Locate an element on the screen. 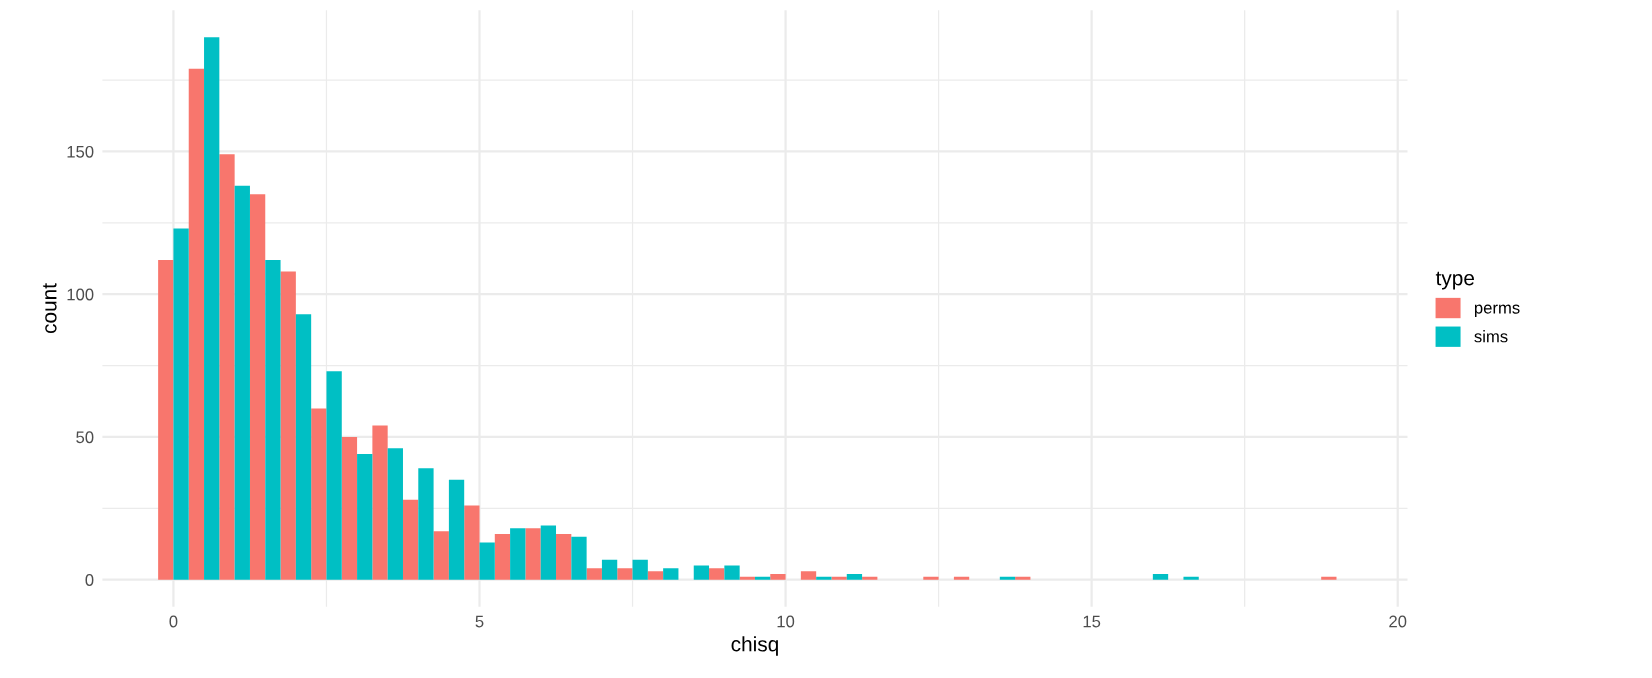 Image resolution: width=1652 pixels, height=678 pixels. x-tick-label: 20 is located at coordinates (1398, 621).